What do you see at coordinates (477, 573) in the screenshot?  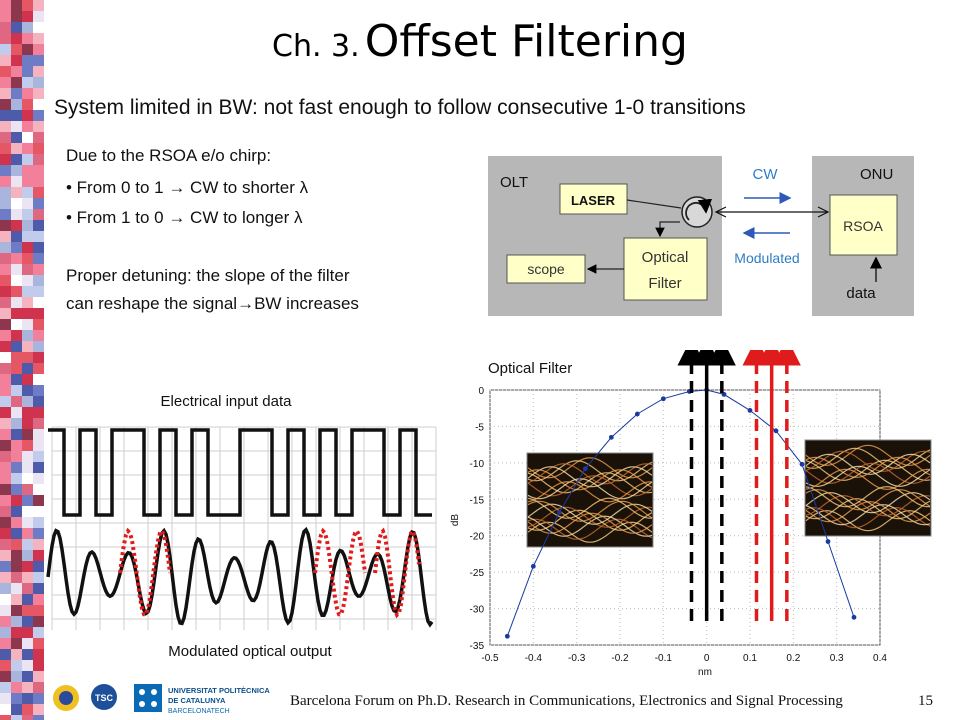 I see `y-tick-label: -25` at bounding box center [477, 573].